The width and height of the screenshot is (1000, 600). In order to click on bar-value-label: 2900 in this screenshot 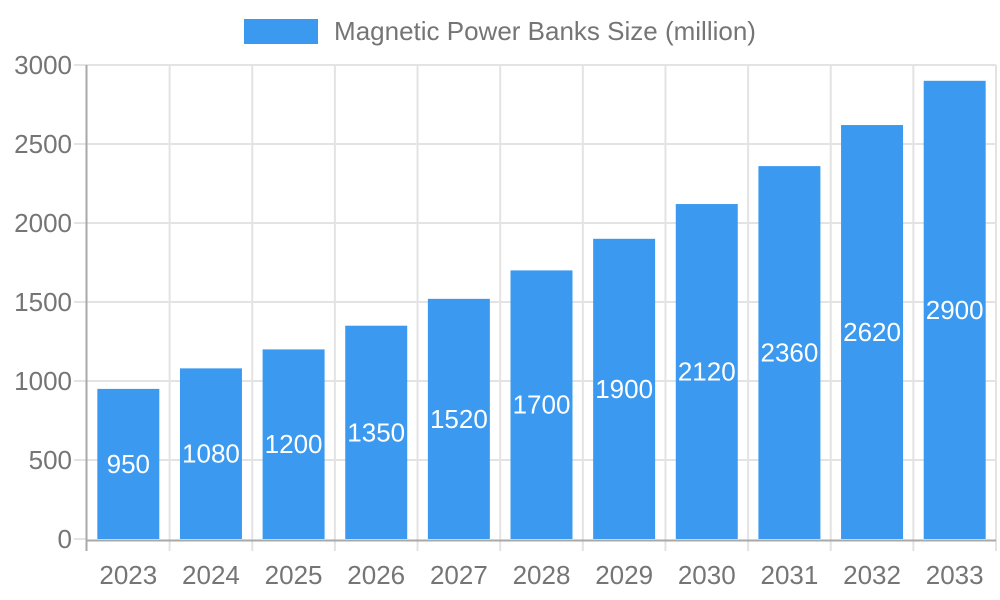, I will do `click(955, 310)`.